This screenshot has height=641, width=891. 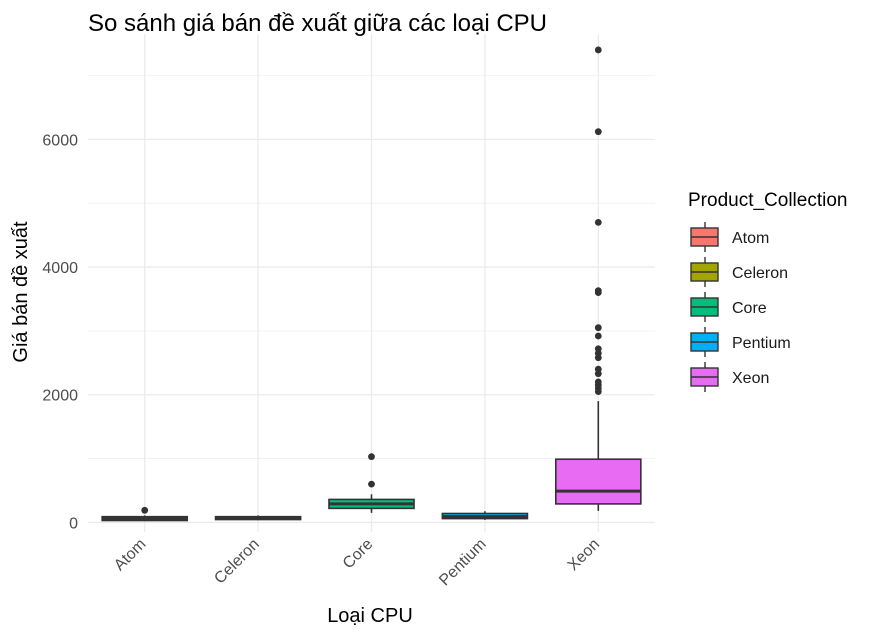 I want to click on legend-label: Xeon, so click(x=750, y=378).